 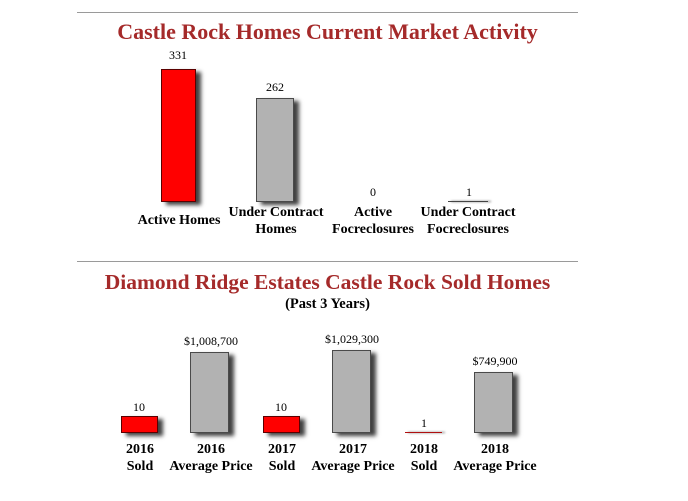 What do you see at coordinates (468, 201) in the screenshot?
I see `bar-under-contract-foreclosures` at bounding box center [468, 201].